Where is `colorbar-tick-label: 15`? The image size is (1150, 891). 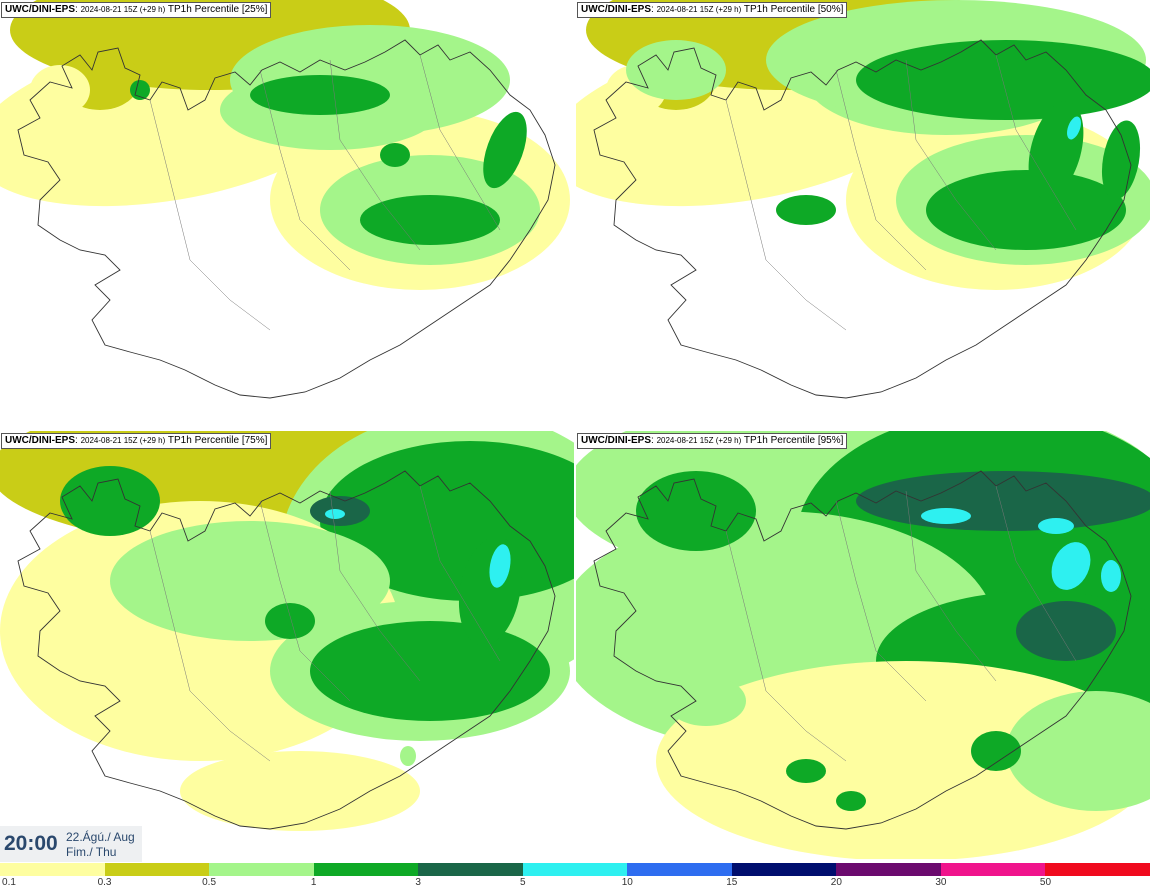
colorbar-tick-label: 15 is located at coordinates (732, 882).